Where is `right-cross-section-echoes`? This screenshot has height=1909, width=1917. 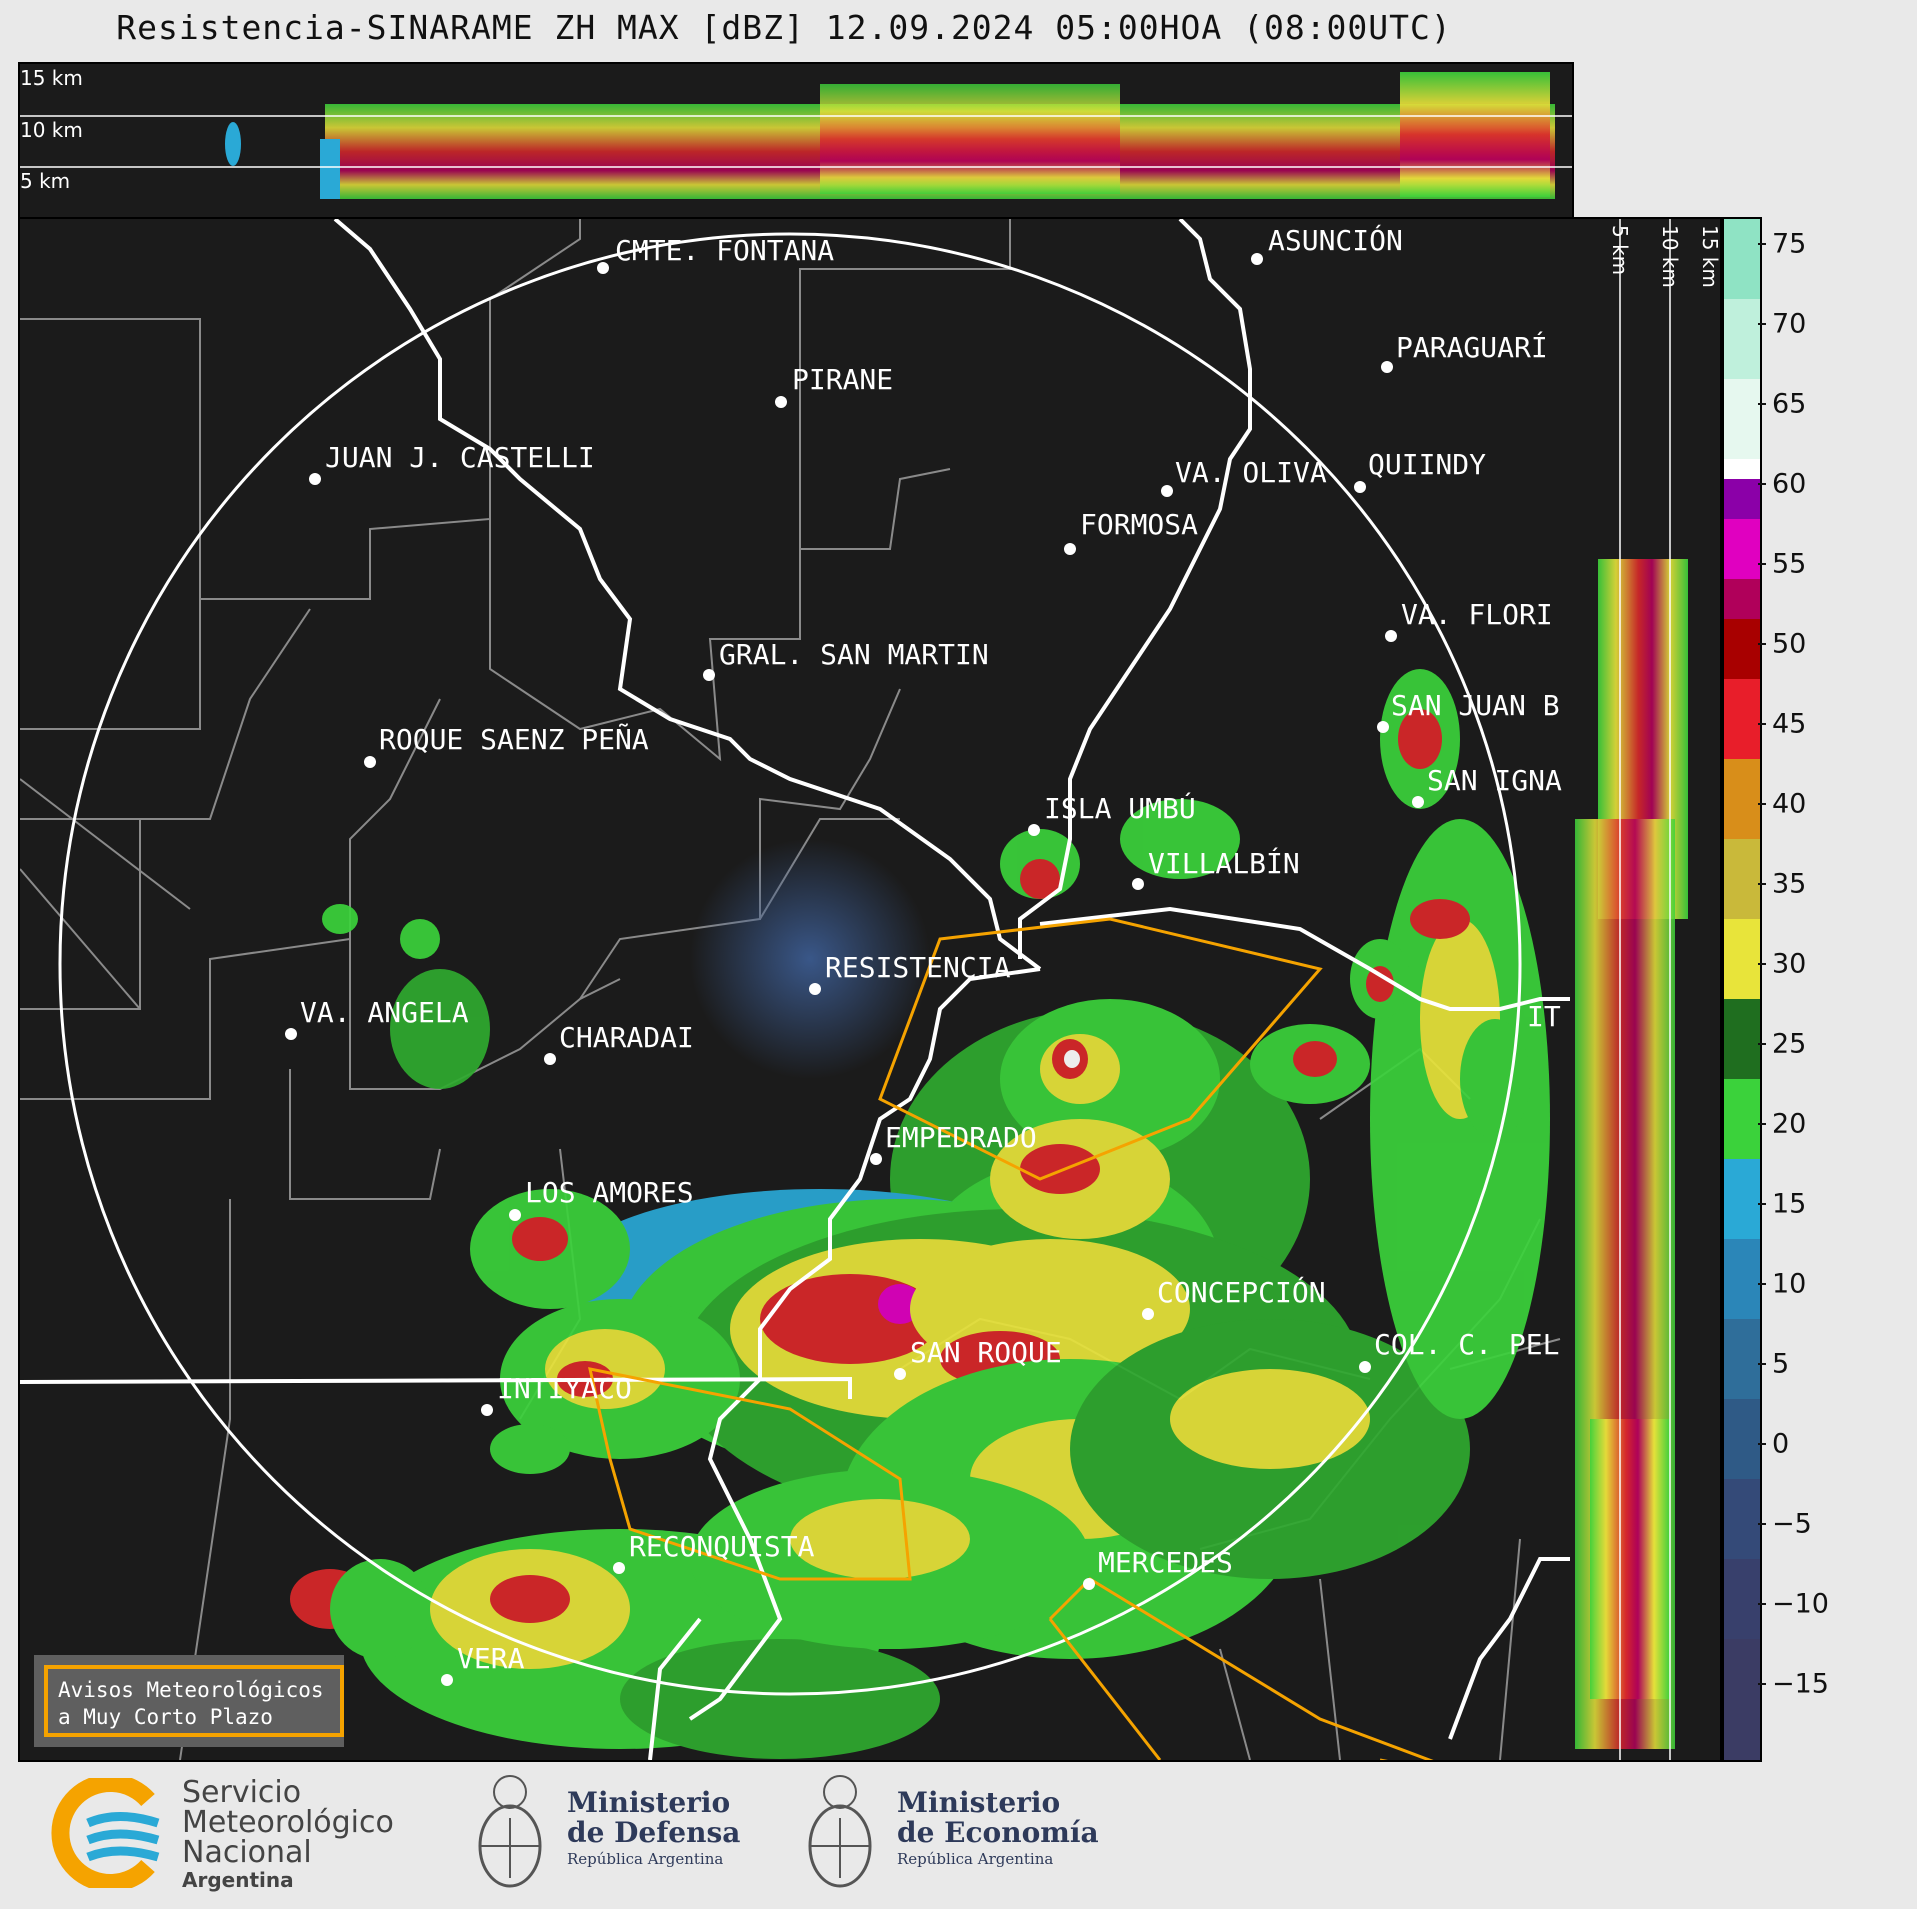 right-cross-section-echoes is located at coordinates (1631, 989).